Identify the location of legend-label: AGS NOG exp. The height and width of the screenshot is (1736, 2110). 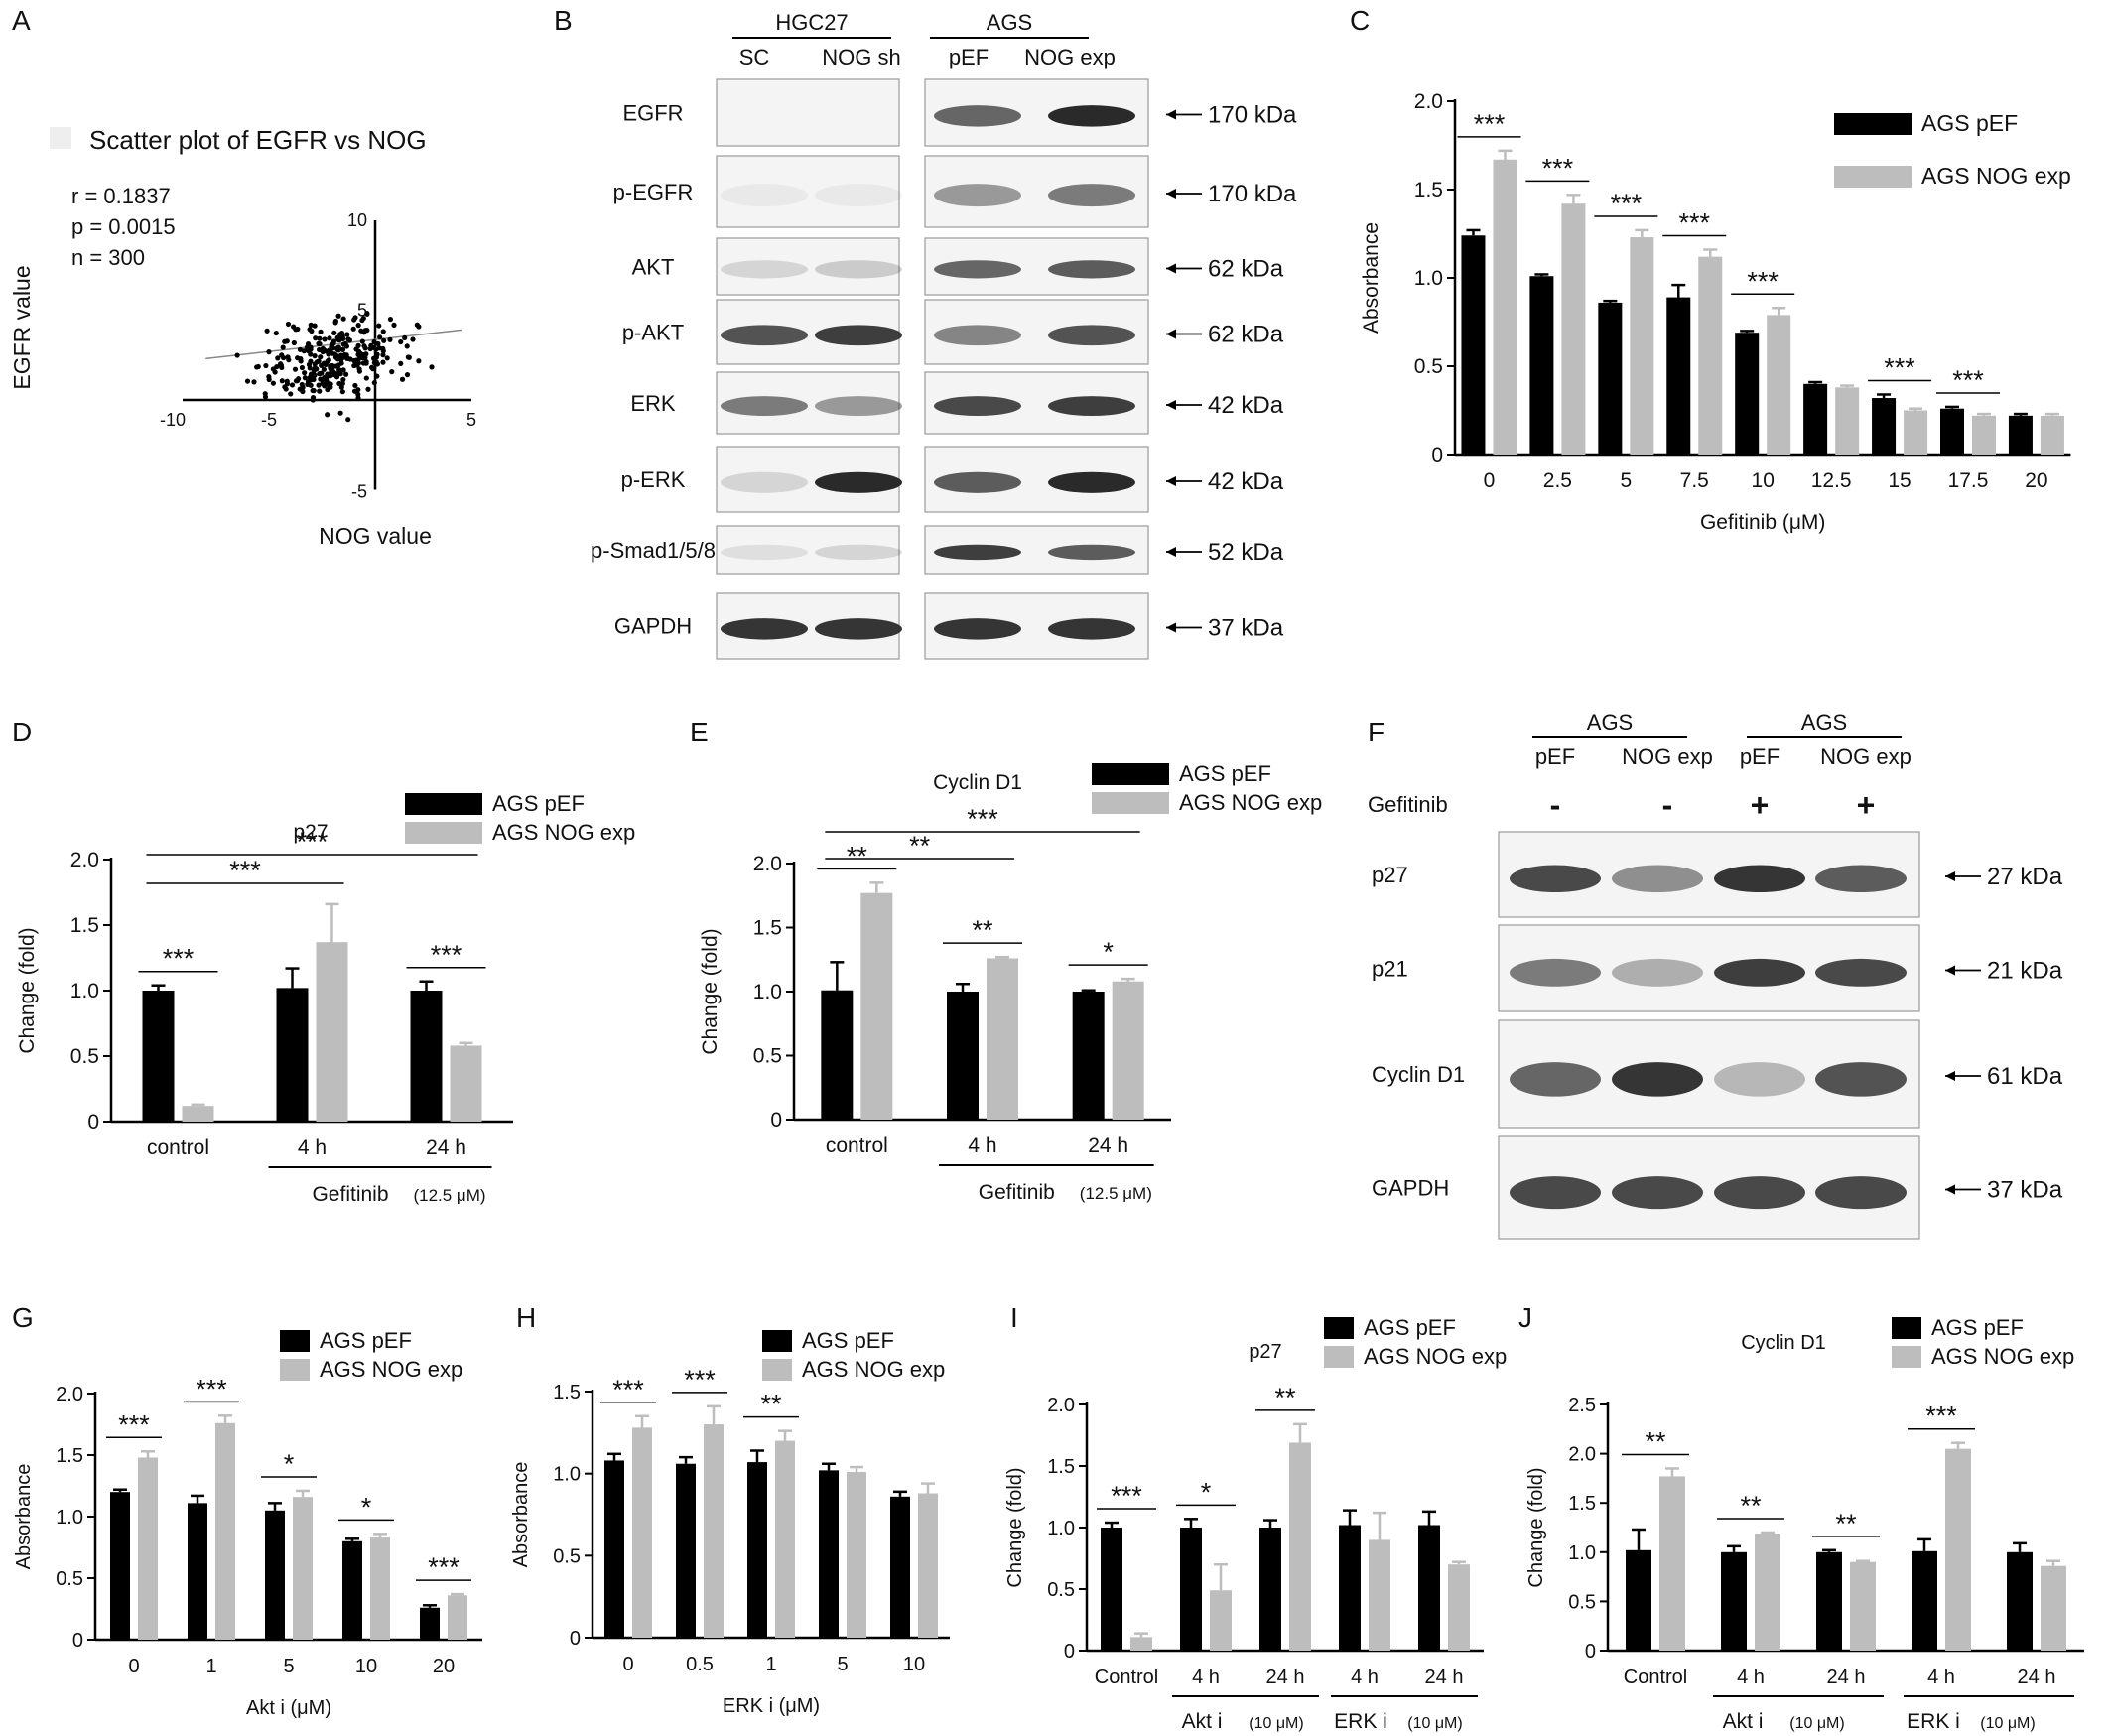
(391, 1369).